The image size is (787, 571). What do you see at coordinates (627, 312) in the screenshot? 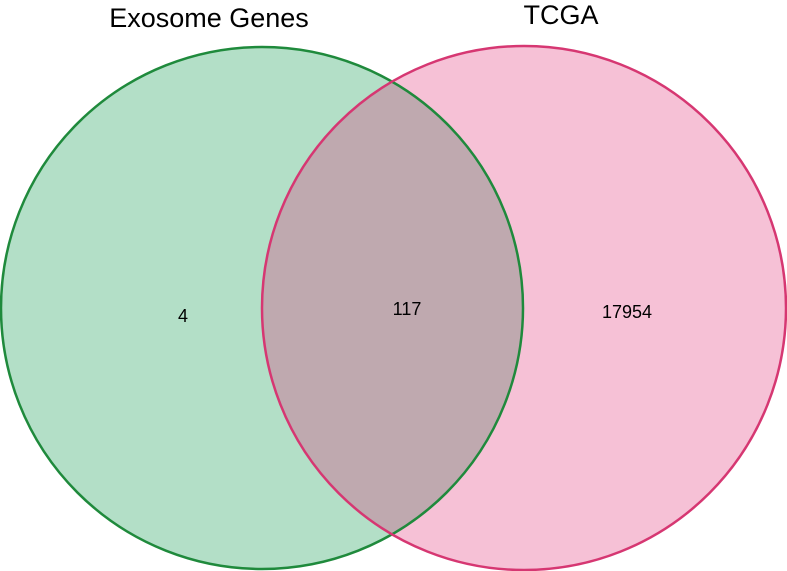
I see `count-only-tcga: 17954` at bounding box center [627, 312].